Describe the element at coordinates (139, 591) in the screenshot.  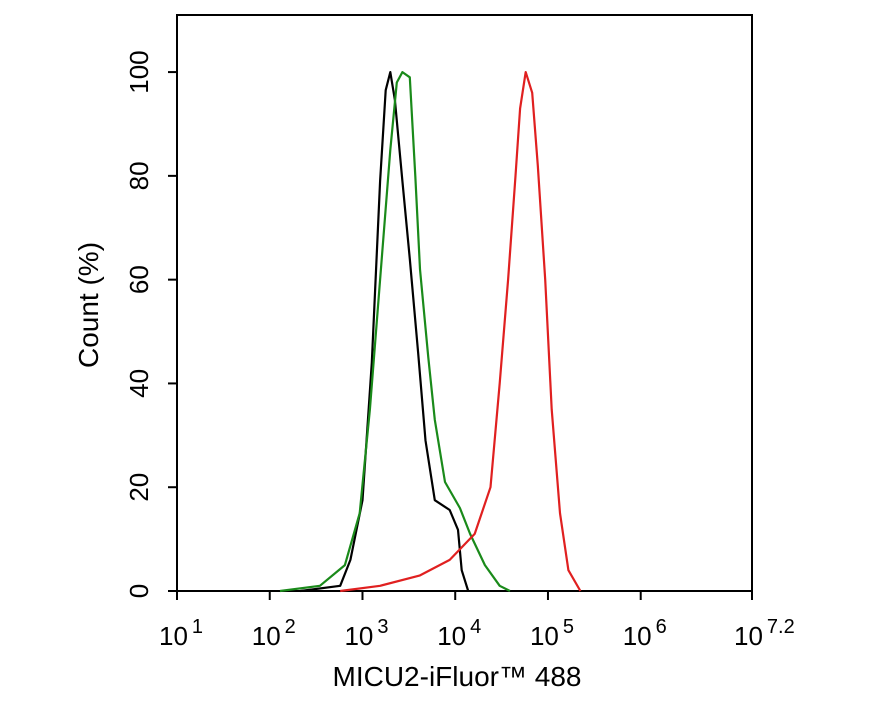
I see `y-tick-label: 0` at that location.